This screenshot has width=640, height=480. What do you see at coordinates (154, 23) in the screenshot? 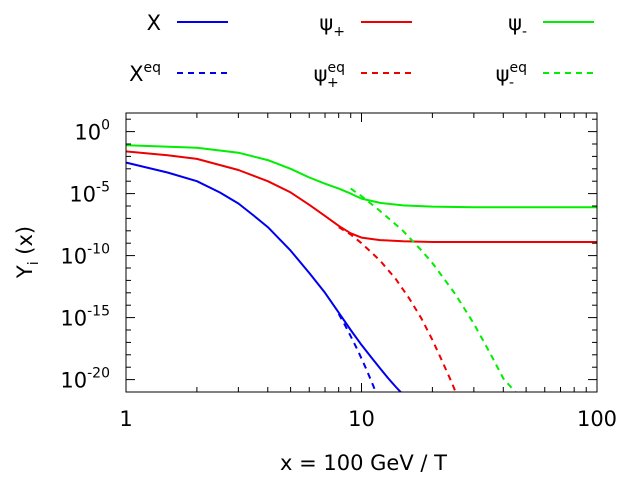
I see `legend-label-X: X` at bounding box center [154, 23].